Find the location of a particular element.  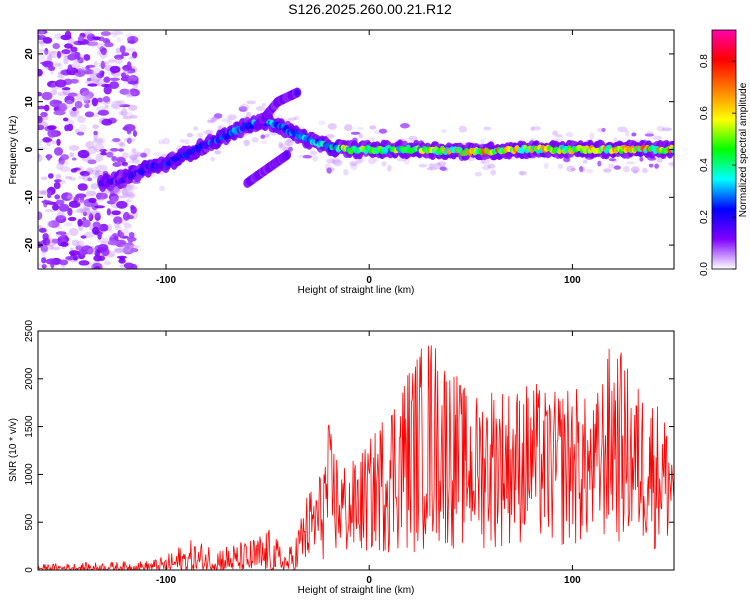

x-tick-label: -100 is located at coordinates (166, 580).